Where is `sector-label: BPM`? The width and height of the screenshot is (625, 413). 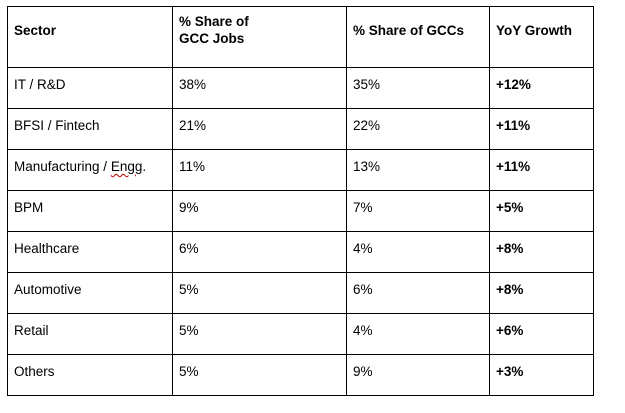
sector-label: BPM is located at coordinates (29, 207).